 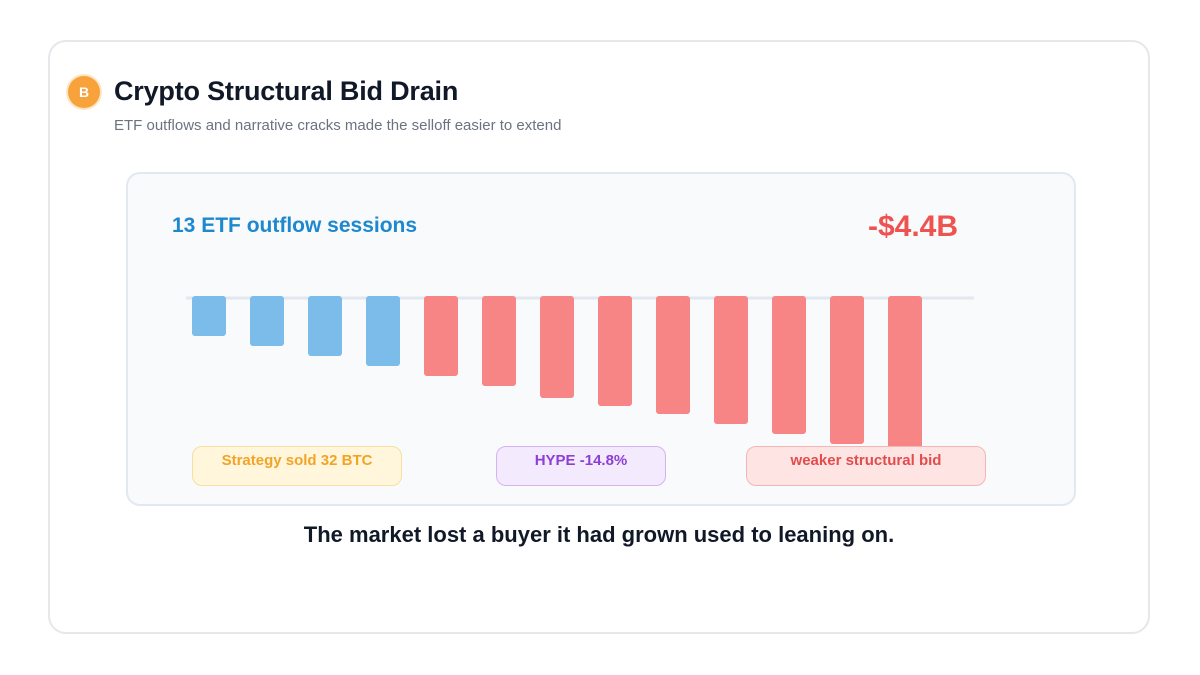 What do you see at coordinates (912, 226) in the screenshot?
I see `total-outflow: -$4.4B` at bounding box center [912, 226].